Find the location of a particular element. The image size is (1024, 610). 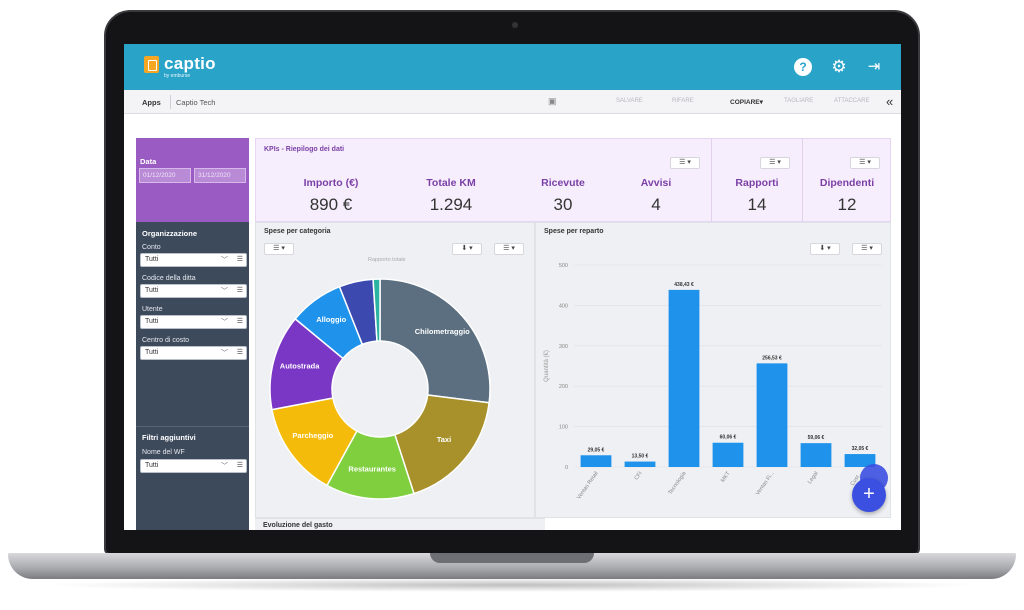

kpi-divider is located at coordinates (711, 181).